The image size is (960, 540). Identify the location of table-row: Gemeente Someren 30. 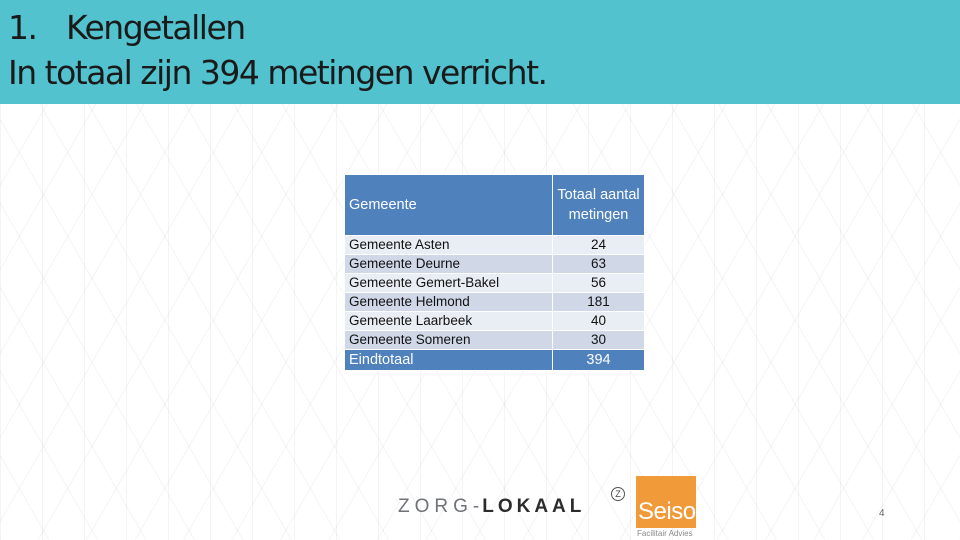
(494, 340).